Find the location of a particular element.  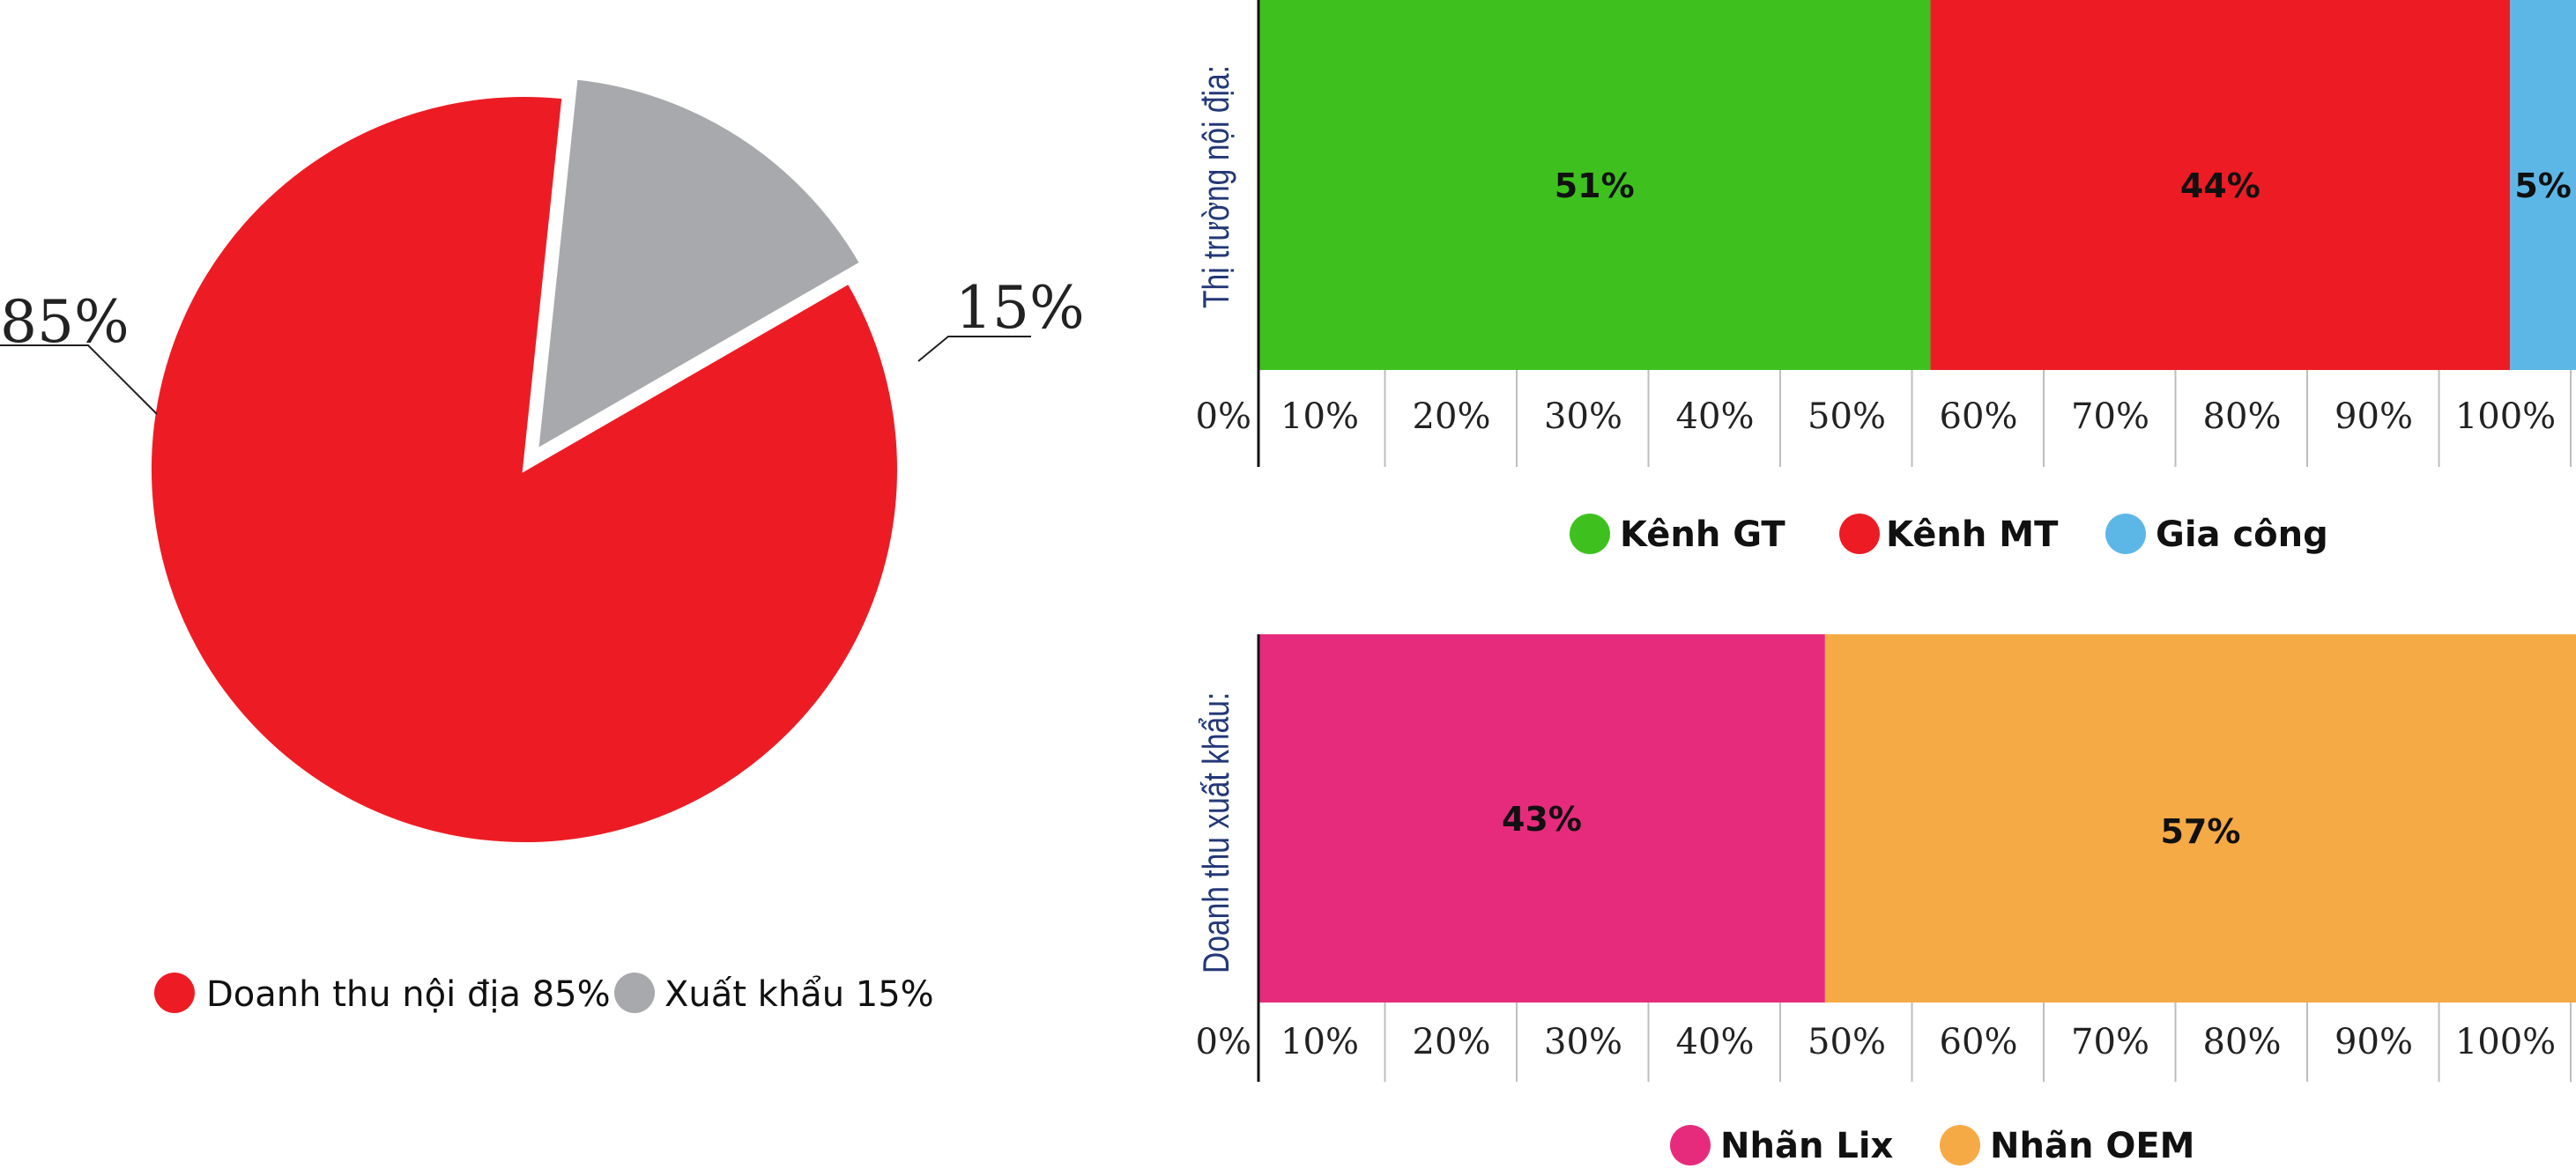

bar-segment-kenh-mt is located at coordinates (2220, 185).